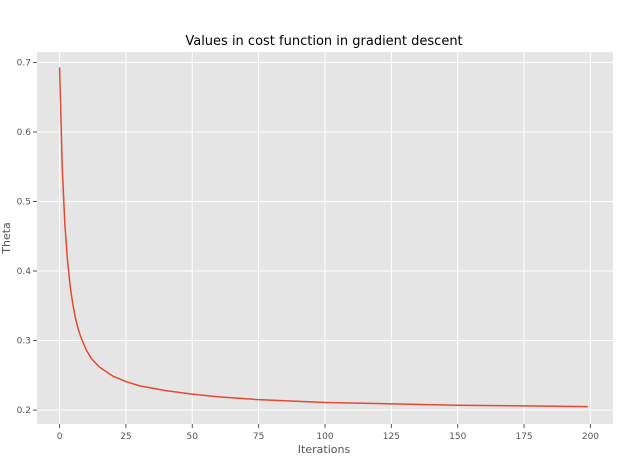 The image size is (622, 473). What do you see at coordinates (24, 133) in the screenshot?
I see `y-tick-label: 0.6` at bounding box center [24, 133].